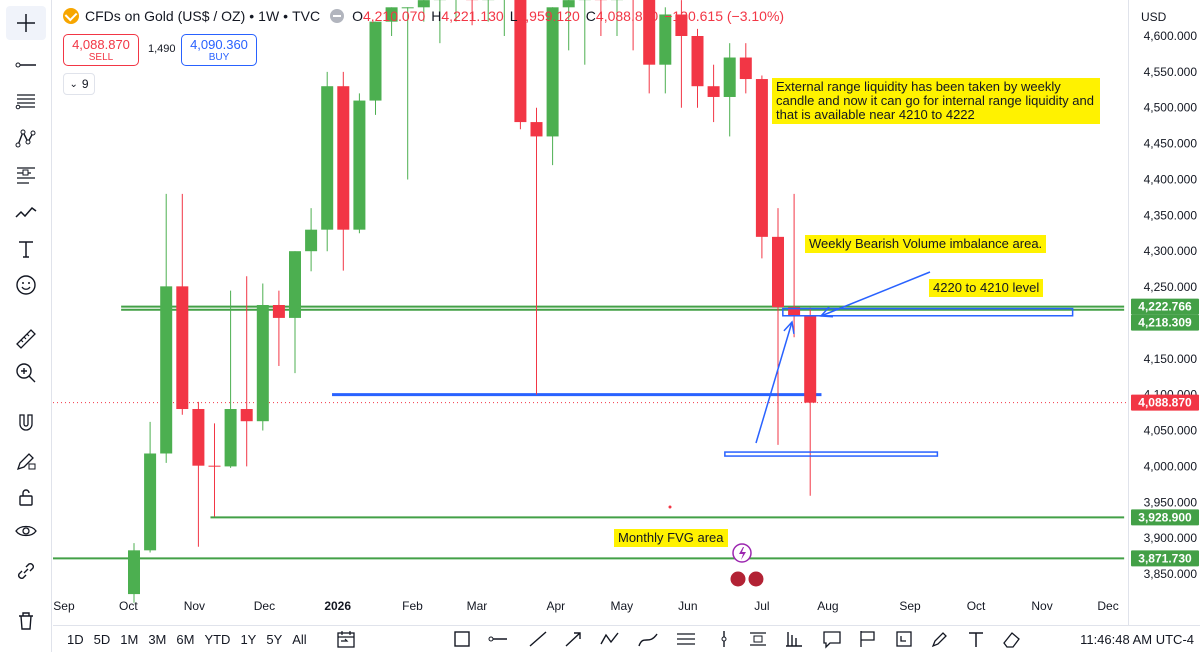  Describe the element at coordinates (26, 461) in the screenshot. I see `lock-draw-icon` at that location.